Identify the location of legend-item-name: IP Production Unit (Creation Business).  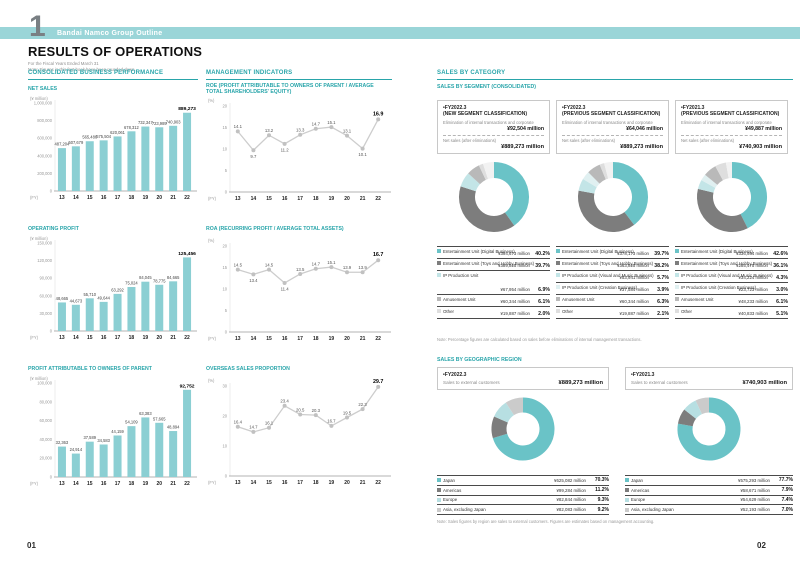
(731, 287).